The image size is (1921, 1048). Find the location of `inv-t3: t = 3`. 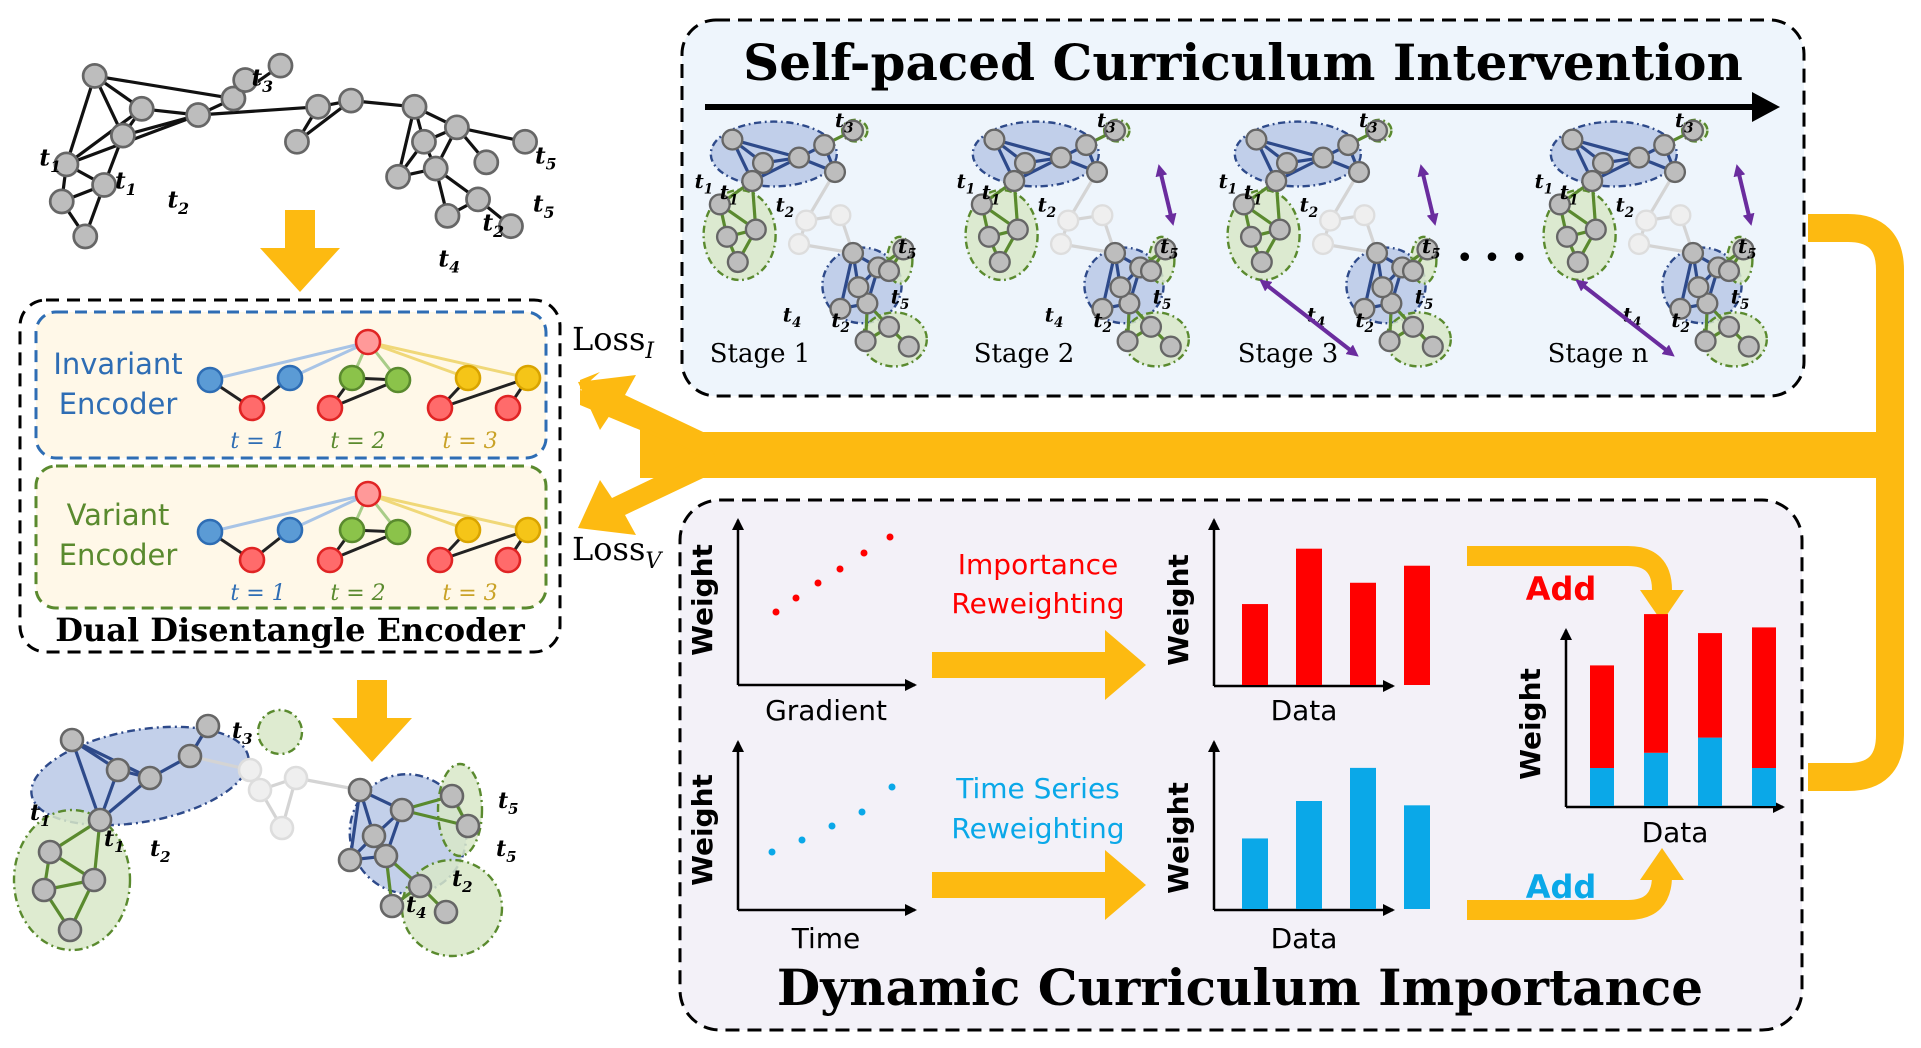

inv-t3: t = 3 is located at coordinates (469, 441).